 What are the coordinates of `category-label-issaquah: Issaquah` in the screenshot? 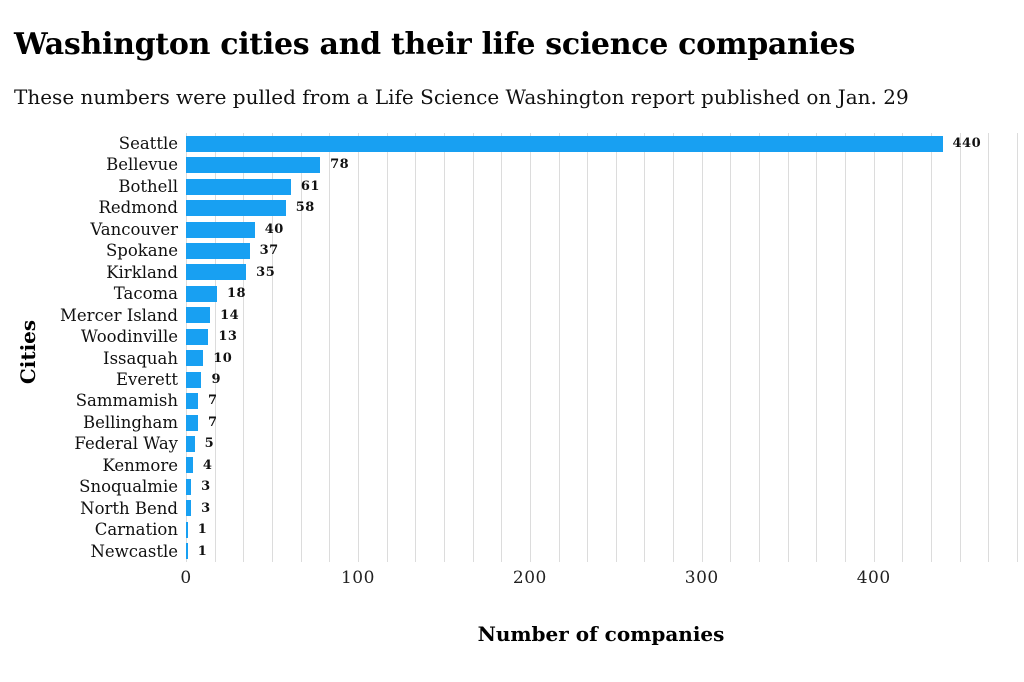 It's located at (140, 358).